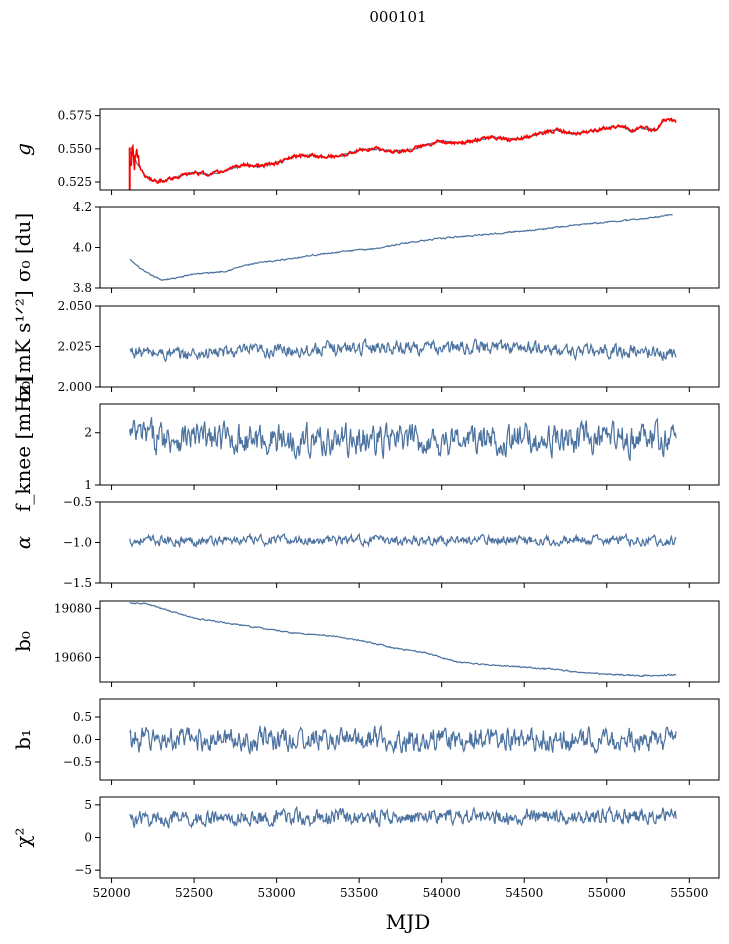 The width and height of the screenshot is (729, 944). Describe the element at coordinates (82, 740) in the screenshot. I see `ytick-label-b1: 0.0` at that location.